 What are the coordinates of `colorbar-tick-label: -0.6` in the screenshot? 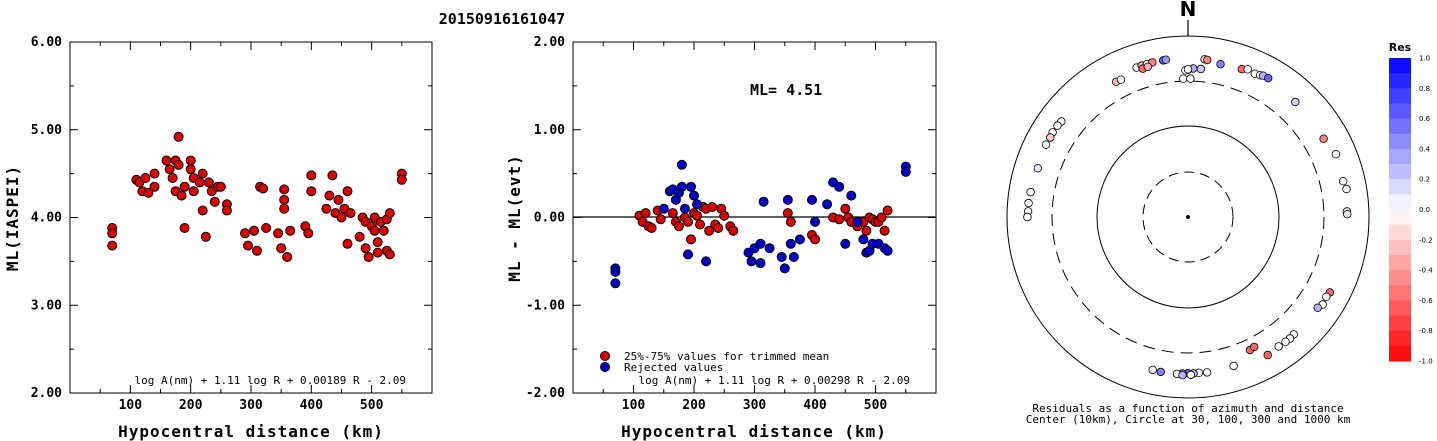 It's located at (1426, 301).